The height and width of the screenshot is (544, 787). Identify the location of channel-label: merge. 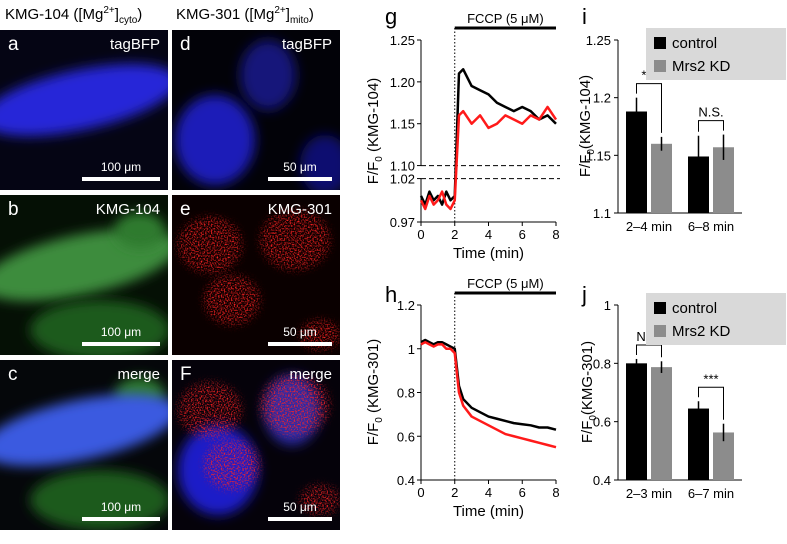
(138, 374).